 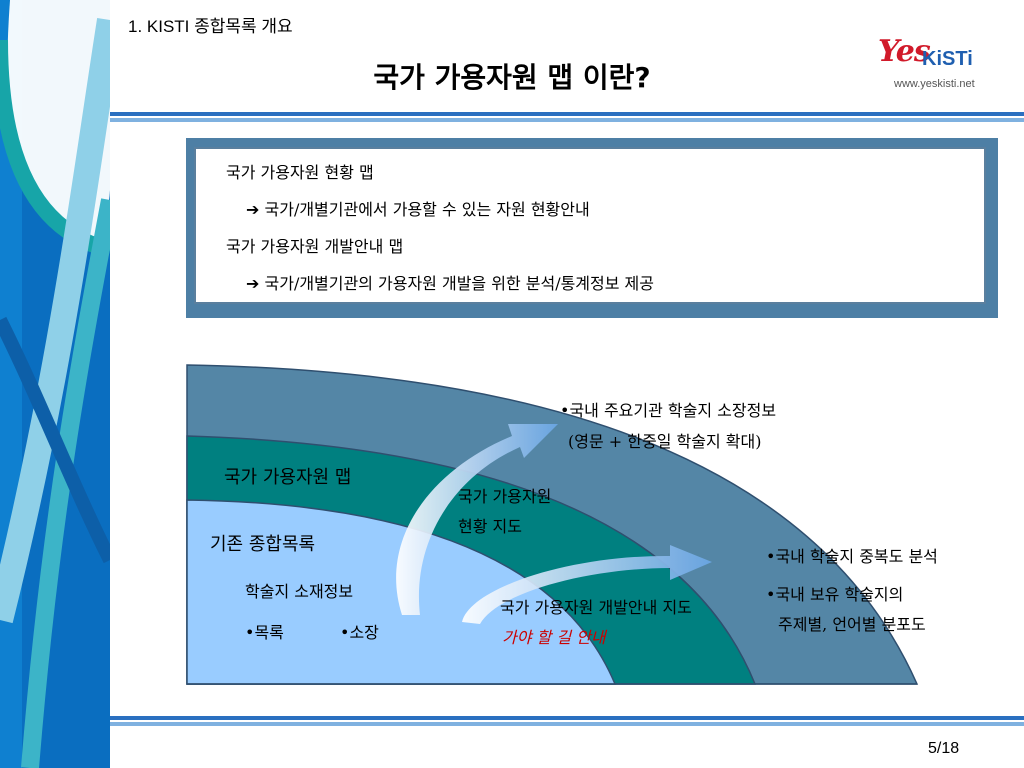 I want to click on logo-url: www.yeskisti.net, so click(x=934, y=84).